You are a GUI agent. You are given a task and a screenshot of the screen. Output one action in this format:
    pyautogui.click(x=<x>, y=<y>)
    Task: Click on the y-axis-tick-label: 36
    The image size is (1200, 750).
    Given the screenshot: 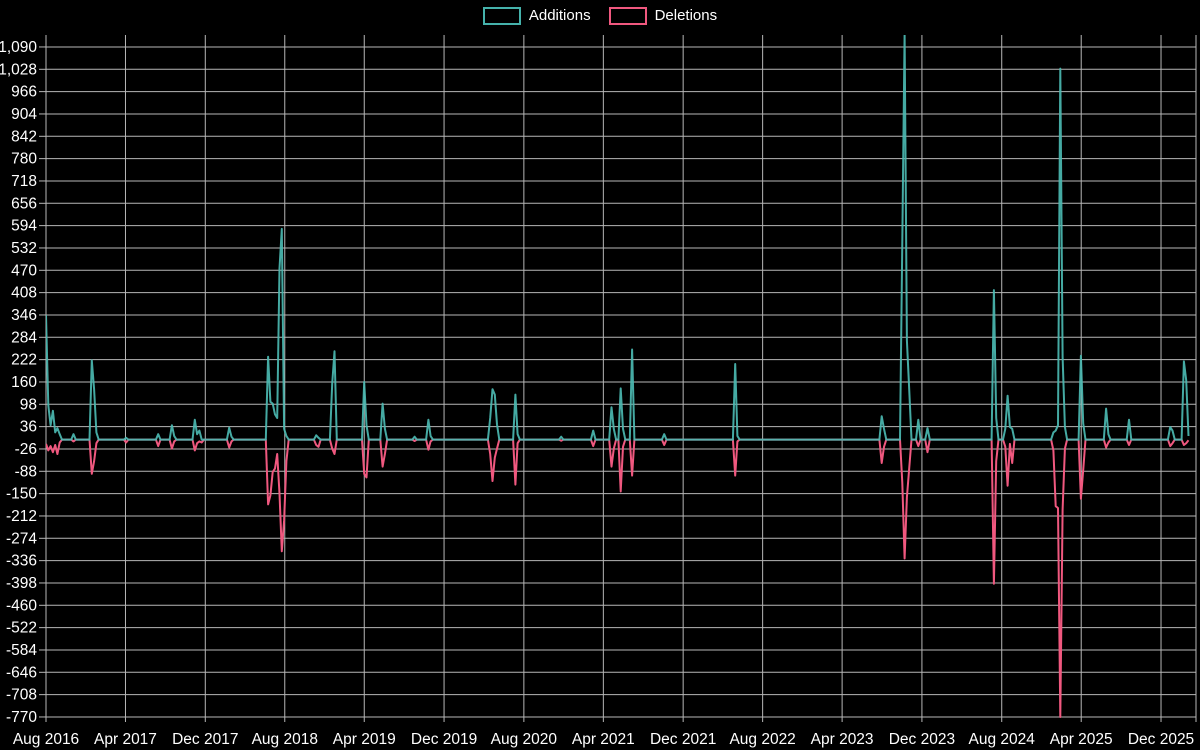 What is the action you would take?
    pyautogui.click(x=28, y=427)
    